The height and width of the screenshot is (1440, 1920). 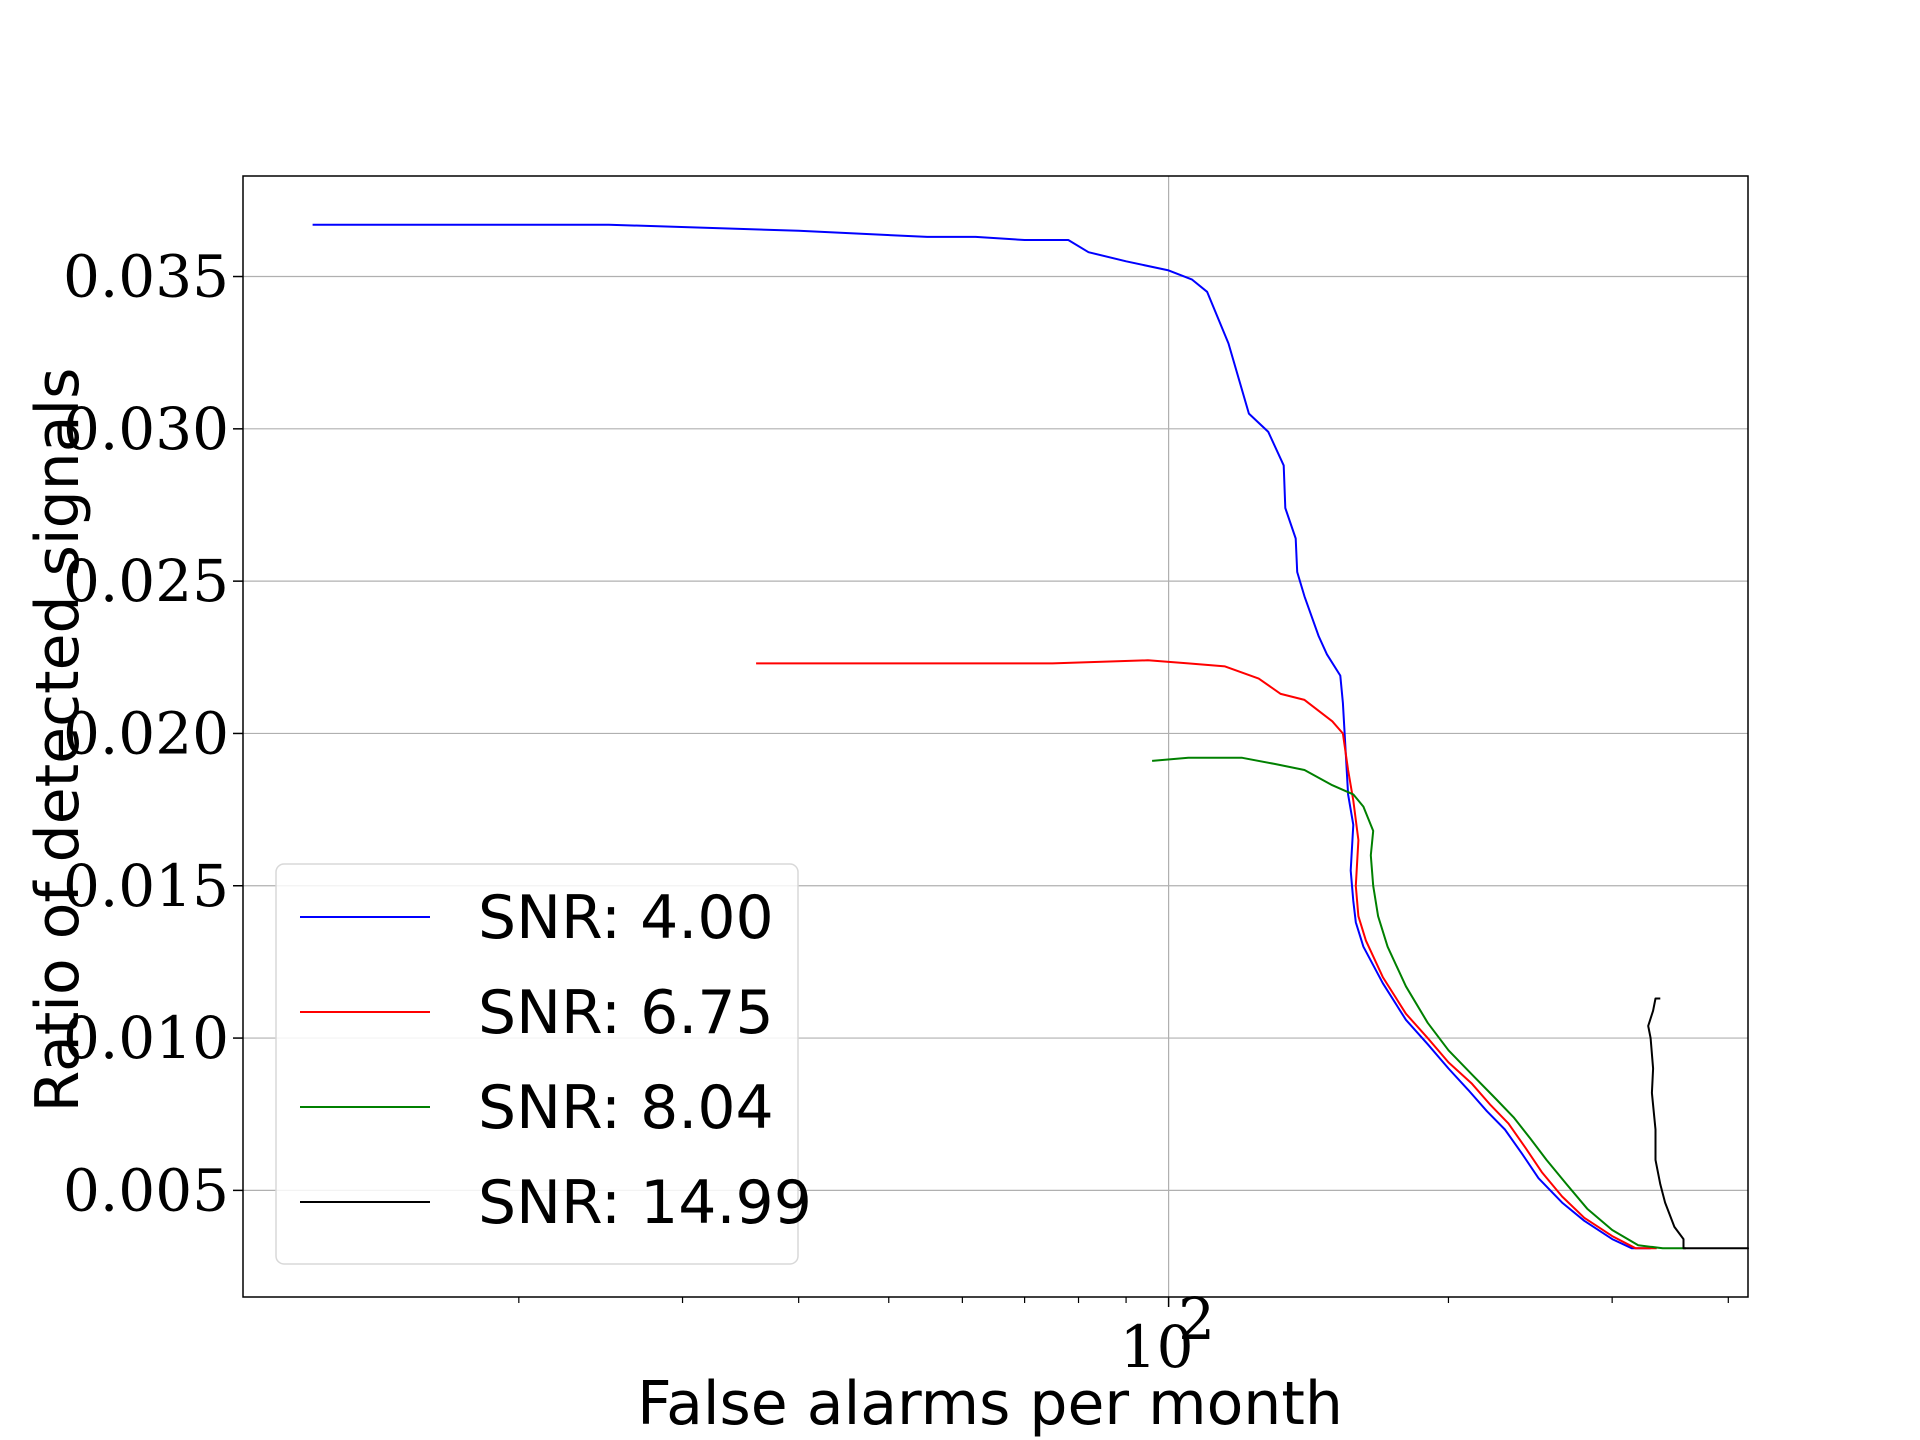 What do you see at coordinates (626, 1108) in the screenshot?
I see `legend-label-3: SNR: 8.04` at bounding box center [626, 1108].